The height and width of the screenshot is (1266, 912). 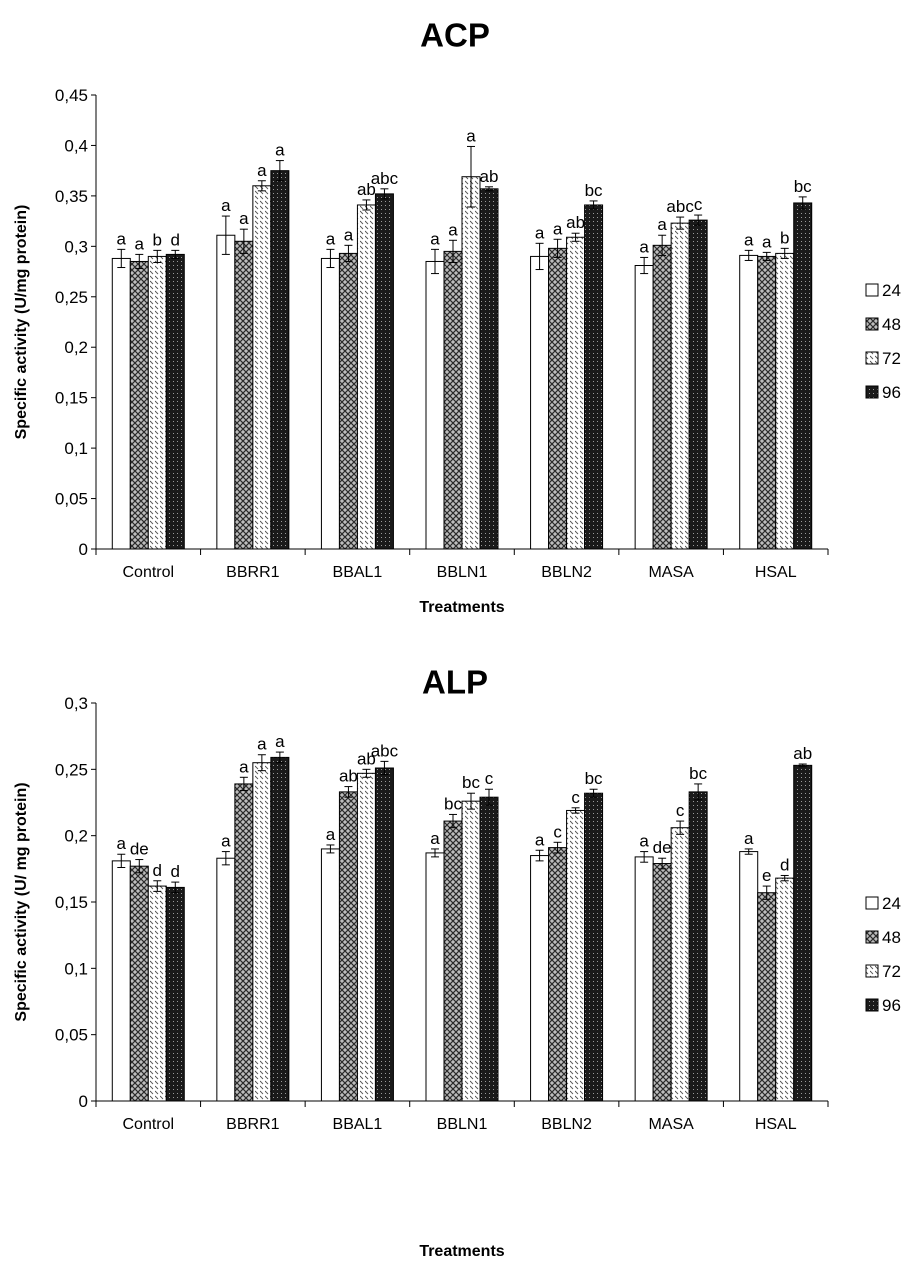 What do you see at coordinates (462, 1124) in the screenshot?
I see `x-tick-label: BBLN1` at bounding box center [462, 1124].